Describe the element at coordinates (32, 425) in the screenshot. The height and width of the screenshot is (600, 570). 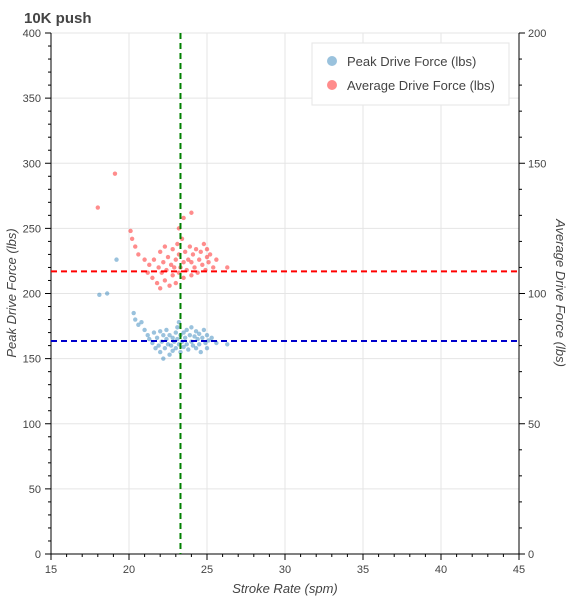
I see `y-tick-label-2: 100` at that location.